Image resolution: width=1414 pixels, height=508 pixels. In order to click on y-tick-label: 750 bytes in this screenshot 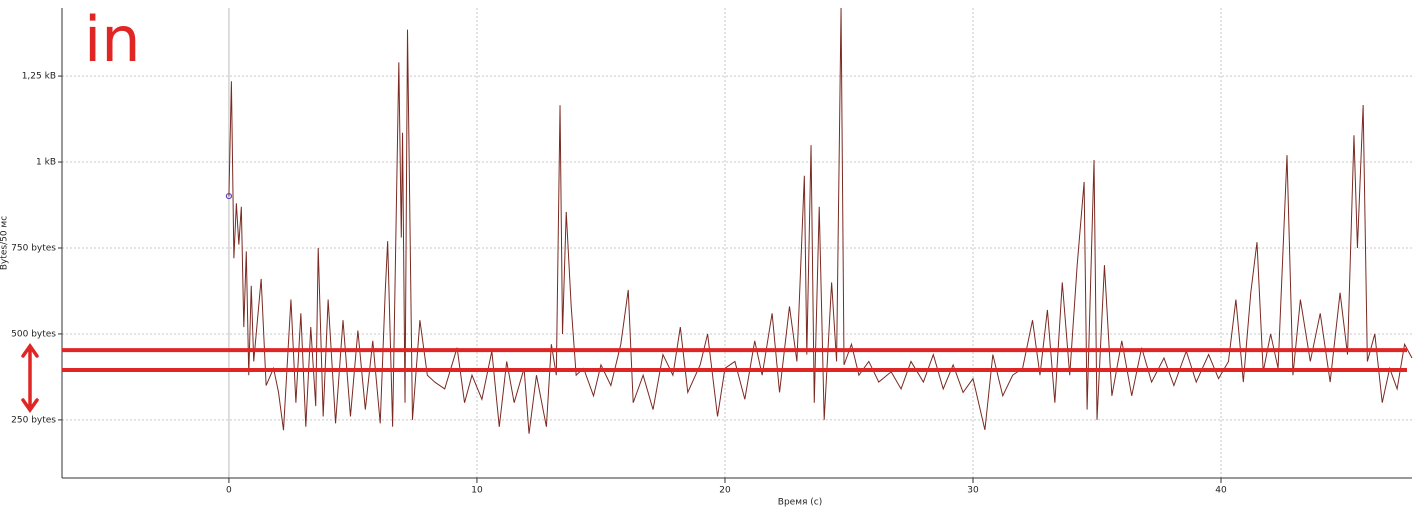, I will do `click(33, 248)`.